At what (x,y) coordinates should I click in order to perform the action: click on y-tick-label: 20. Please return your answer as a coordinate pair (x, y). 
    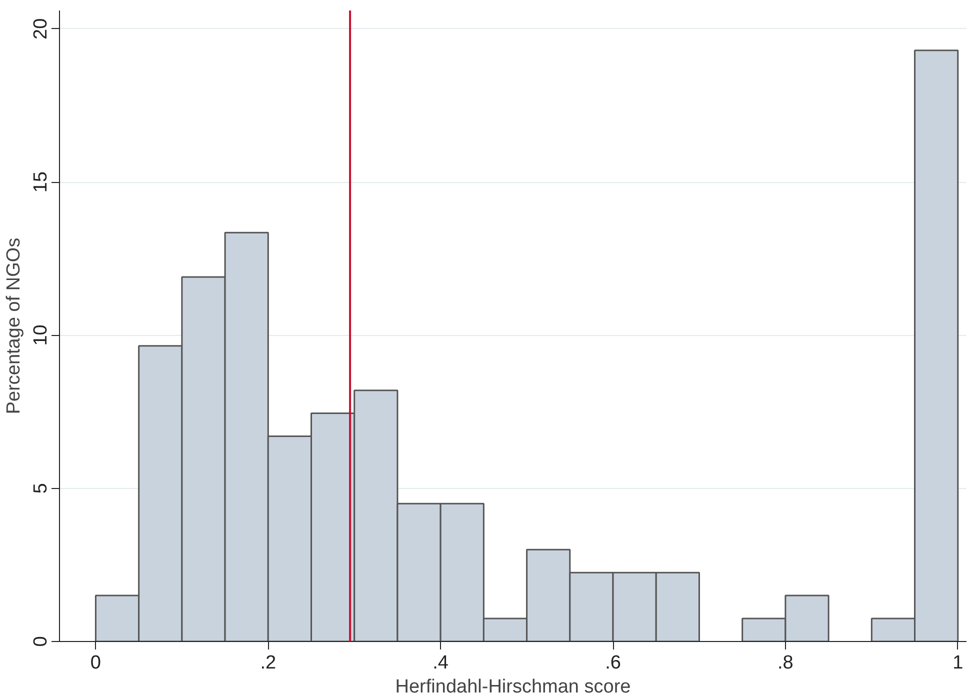
    Looking at the image, I should click on (41, 29).